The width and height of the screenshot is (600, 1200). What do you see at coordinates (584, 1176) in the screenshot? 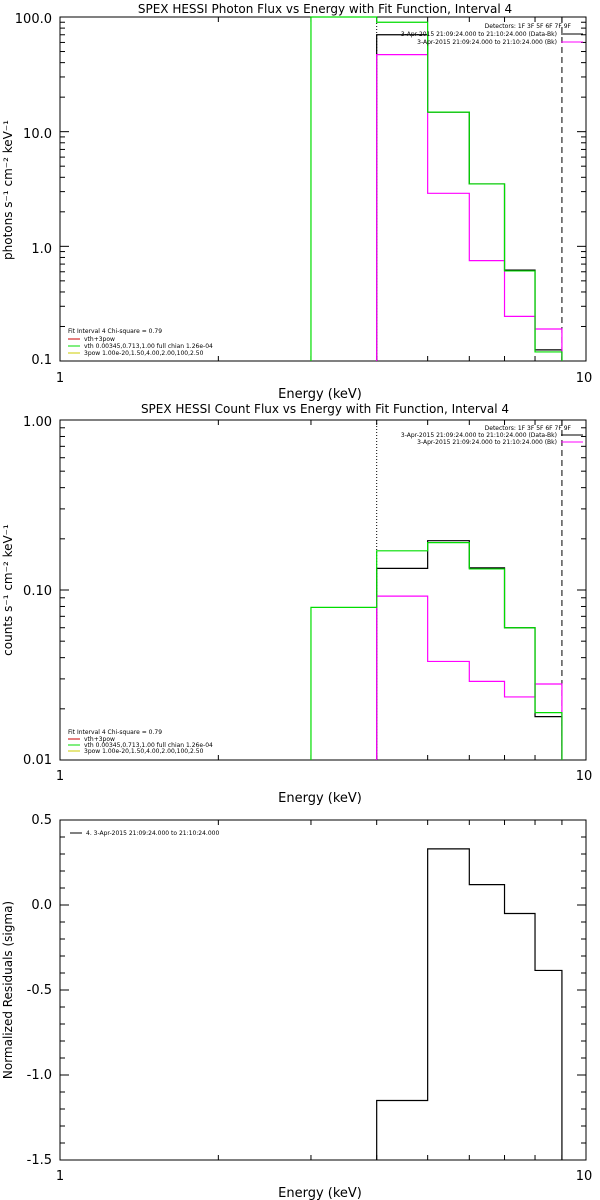
I see `residuals-x-tick-label: 10` at bounding box center [584, 1176].